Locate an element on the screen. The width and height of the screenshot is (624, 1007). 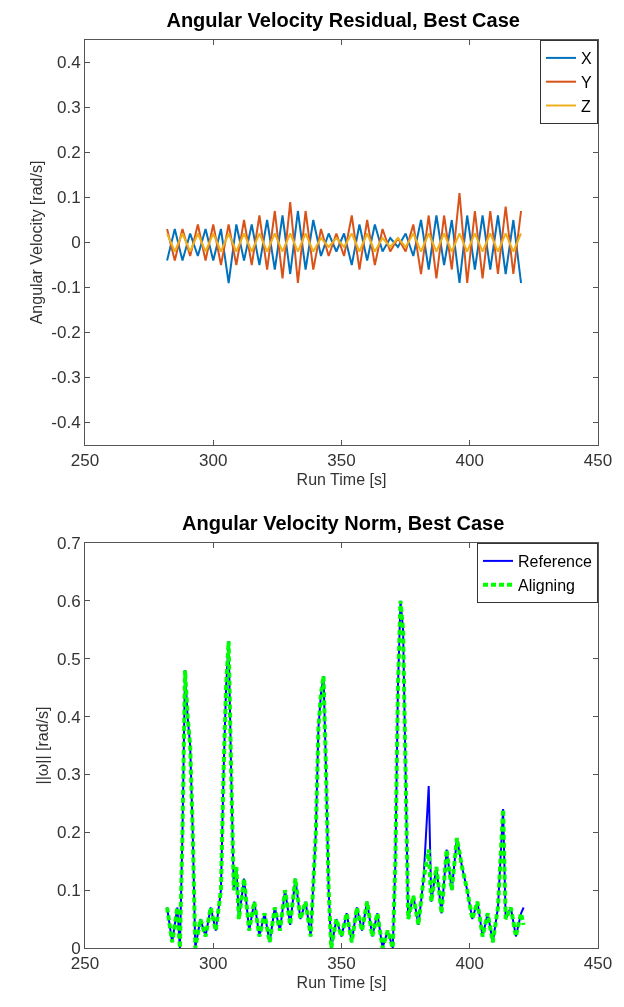
y-tick-label: -0.4 is located at coordinates (66, 423).